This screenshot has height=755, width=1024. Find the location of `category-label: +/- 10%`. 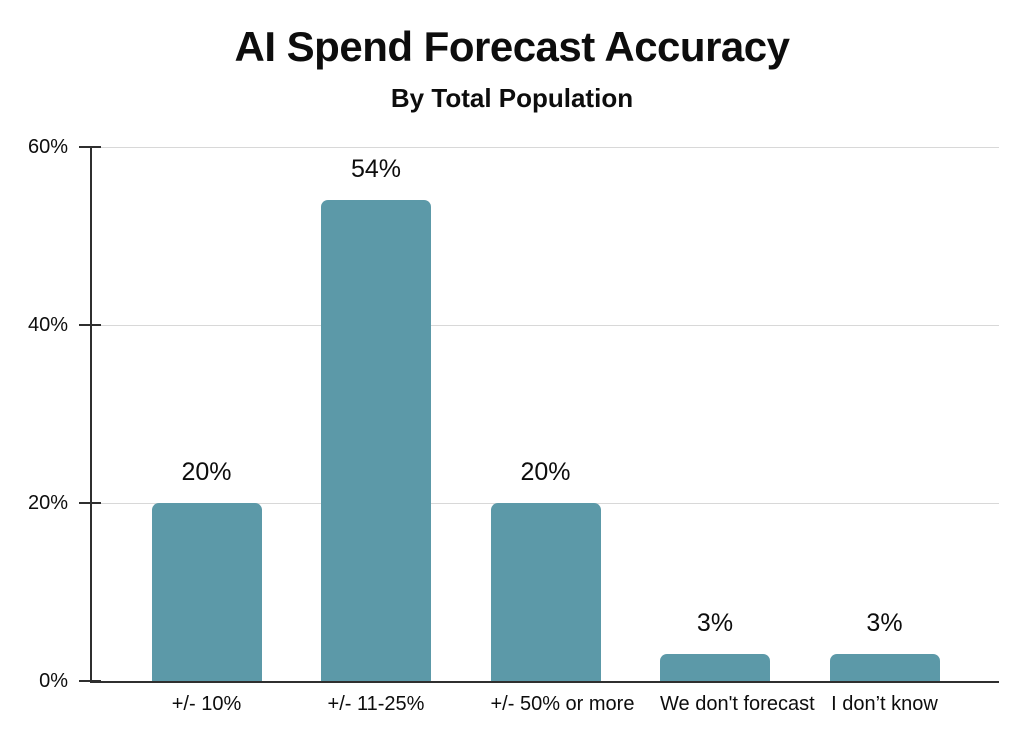

category-label: +/- 10% is located at coordinates (206, 704).